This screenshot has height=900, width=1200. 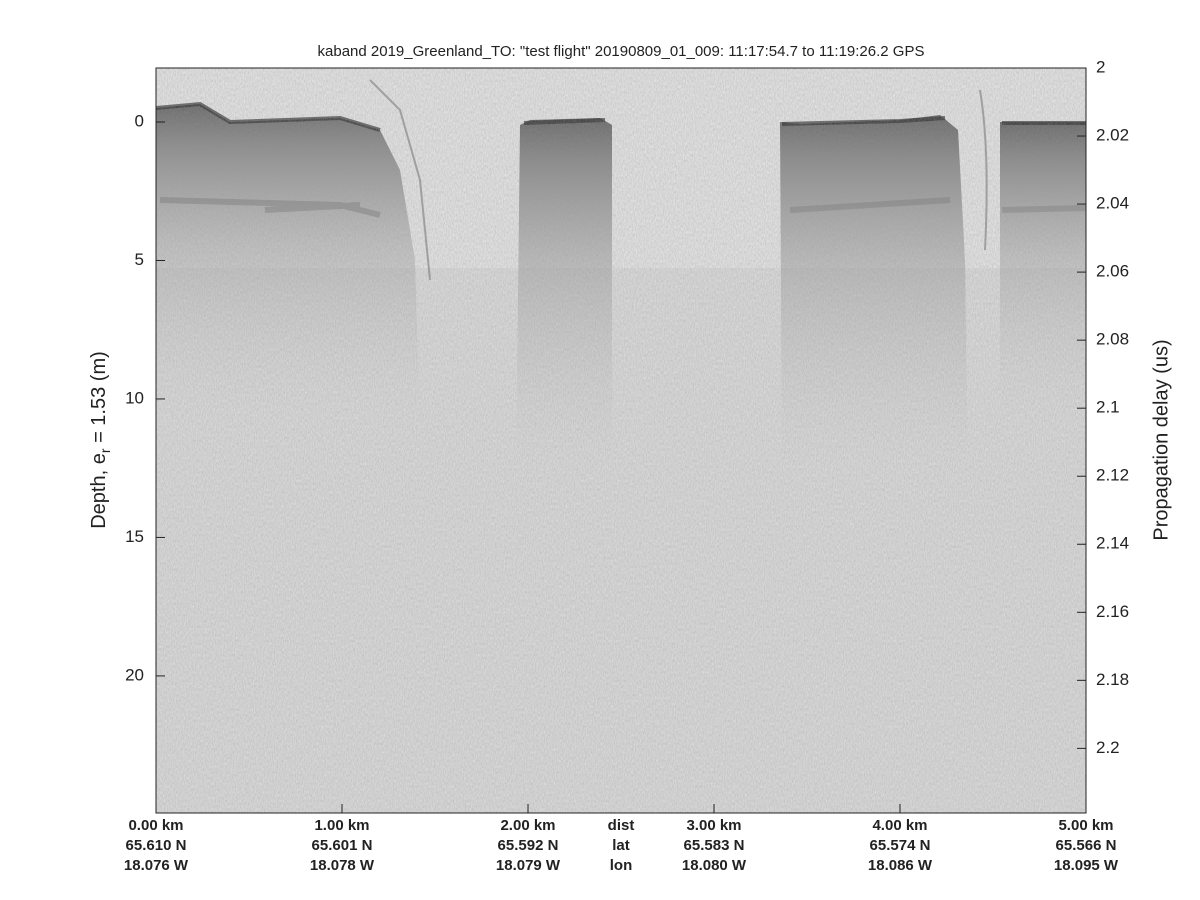 I want to click on x-tick-label: 1.00 km, so click(x=341, y=825).